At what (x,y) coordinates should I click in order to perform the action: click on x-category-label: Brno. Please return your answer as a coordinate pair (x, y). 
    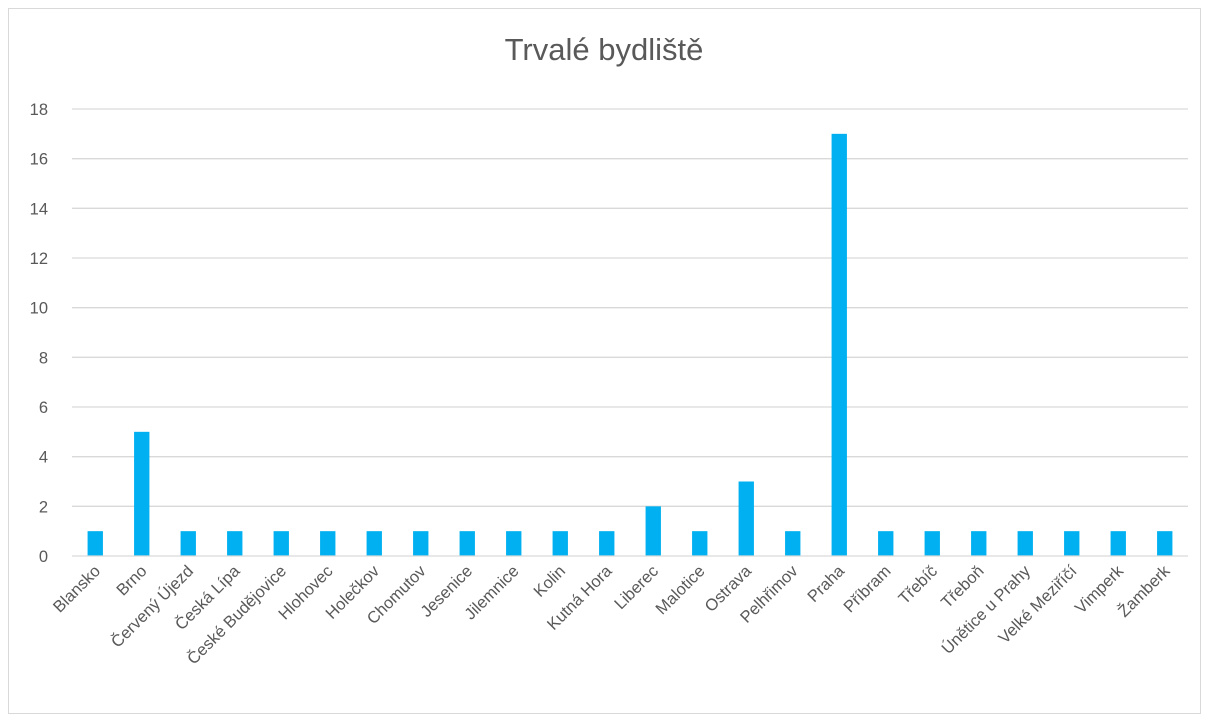
    Looking at the image, I should click on (131, 580).